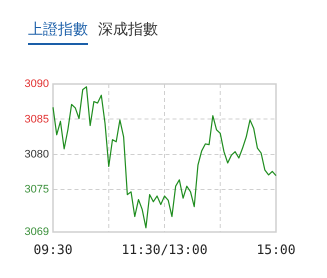  I want to click on x-tick-label: 15:00, so click(276, 250).